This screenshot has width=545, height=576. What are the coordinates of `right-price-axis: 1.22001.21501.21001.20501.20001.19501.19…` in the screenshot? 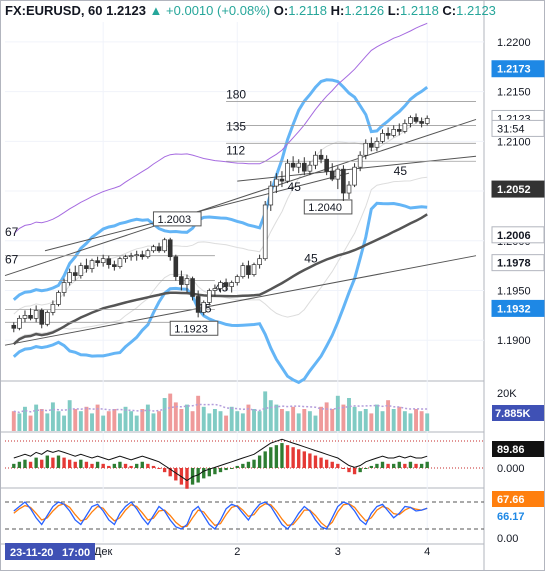 It's located at (518, 291).